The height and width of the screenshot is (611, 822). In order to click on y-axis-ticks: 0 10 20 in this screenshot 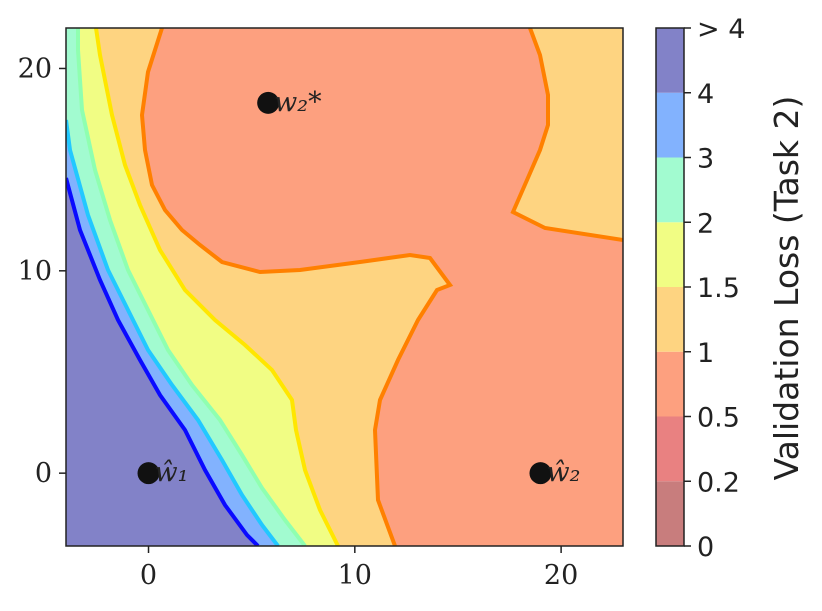, I will do `click(42, 271)`.